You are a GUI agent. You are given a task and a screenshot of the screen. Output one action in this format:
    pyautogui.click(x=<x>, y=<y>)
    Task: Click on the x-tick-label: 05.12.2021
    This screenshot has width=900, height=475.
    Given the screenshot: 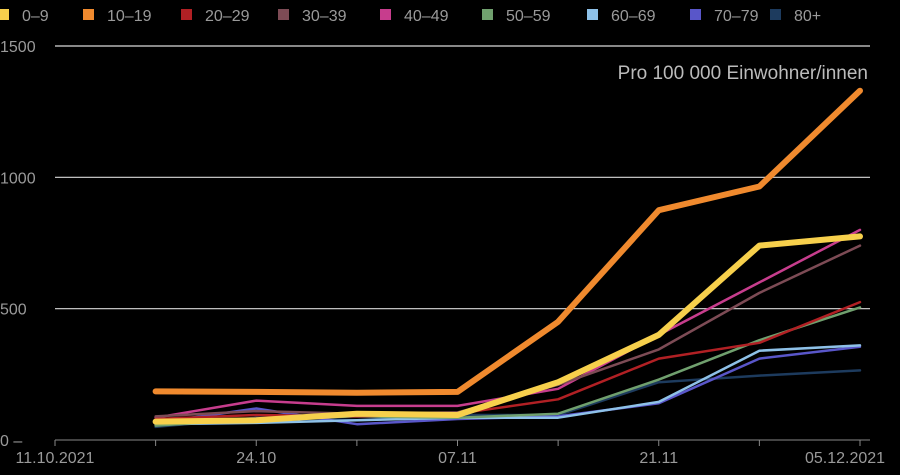 What is the action you would take?
    pyautogui.click(x=845, y=458)
    